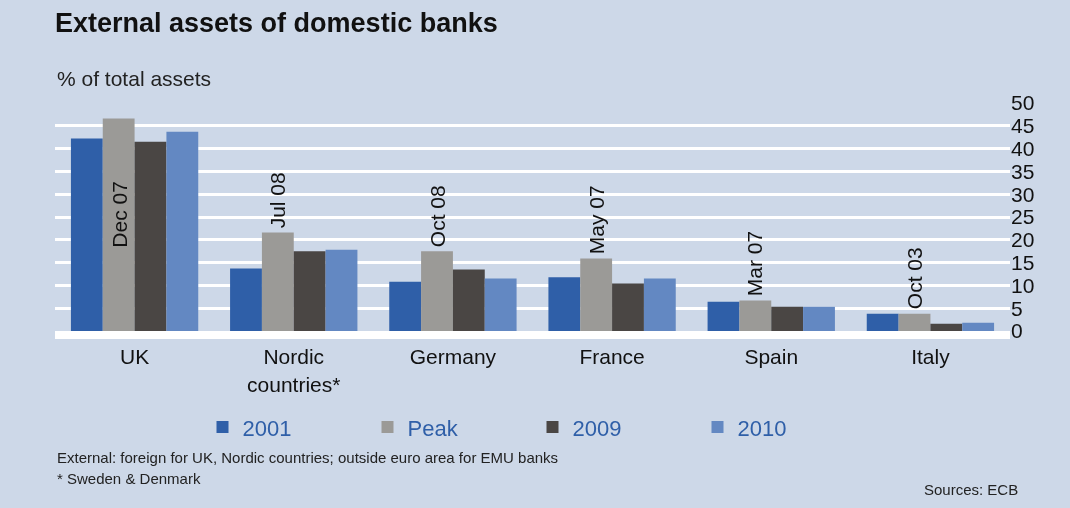 The height and width of the screenshot is (508, 1070). What do you see at coordinates (119, 214) in the screenshot?
I see `annotation: Dec 07` at bounding box center [119, 214].